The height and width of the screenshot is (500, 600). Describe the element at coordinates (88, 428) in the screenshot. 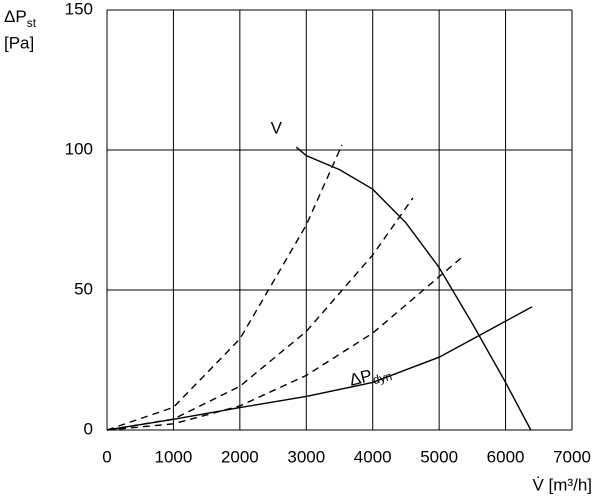

I see `y-tick-label: 0` at that location.